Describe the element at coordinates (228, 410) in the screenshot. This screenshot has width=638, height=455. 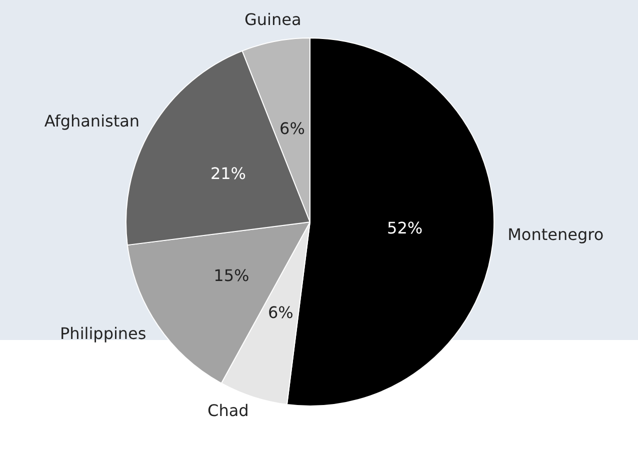
I see `slice-label: Chad` at that location.